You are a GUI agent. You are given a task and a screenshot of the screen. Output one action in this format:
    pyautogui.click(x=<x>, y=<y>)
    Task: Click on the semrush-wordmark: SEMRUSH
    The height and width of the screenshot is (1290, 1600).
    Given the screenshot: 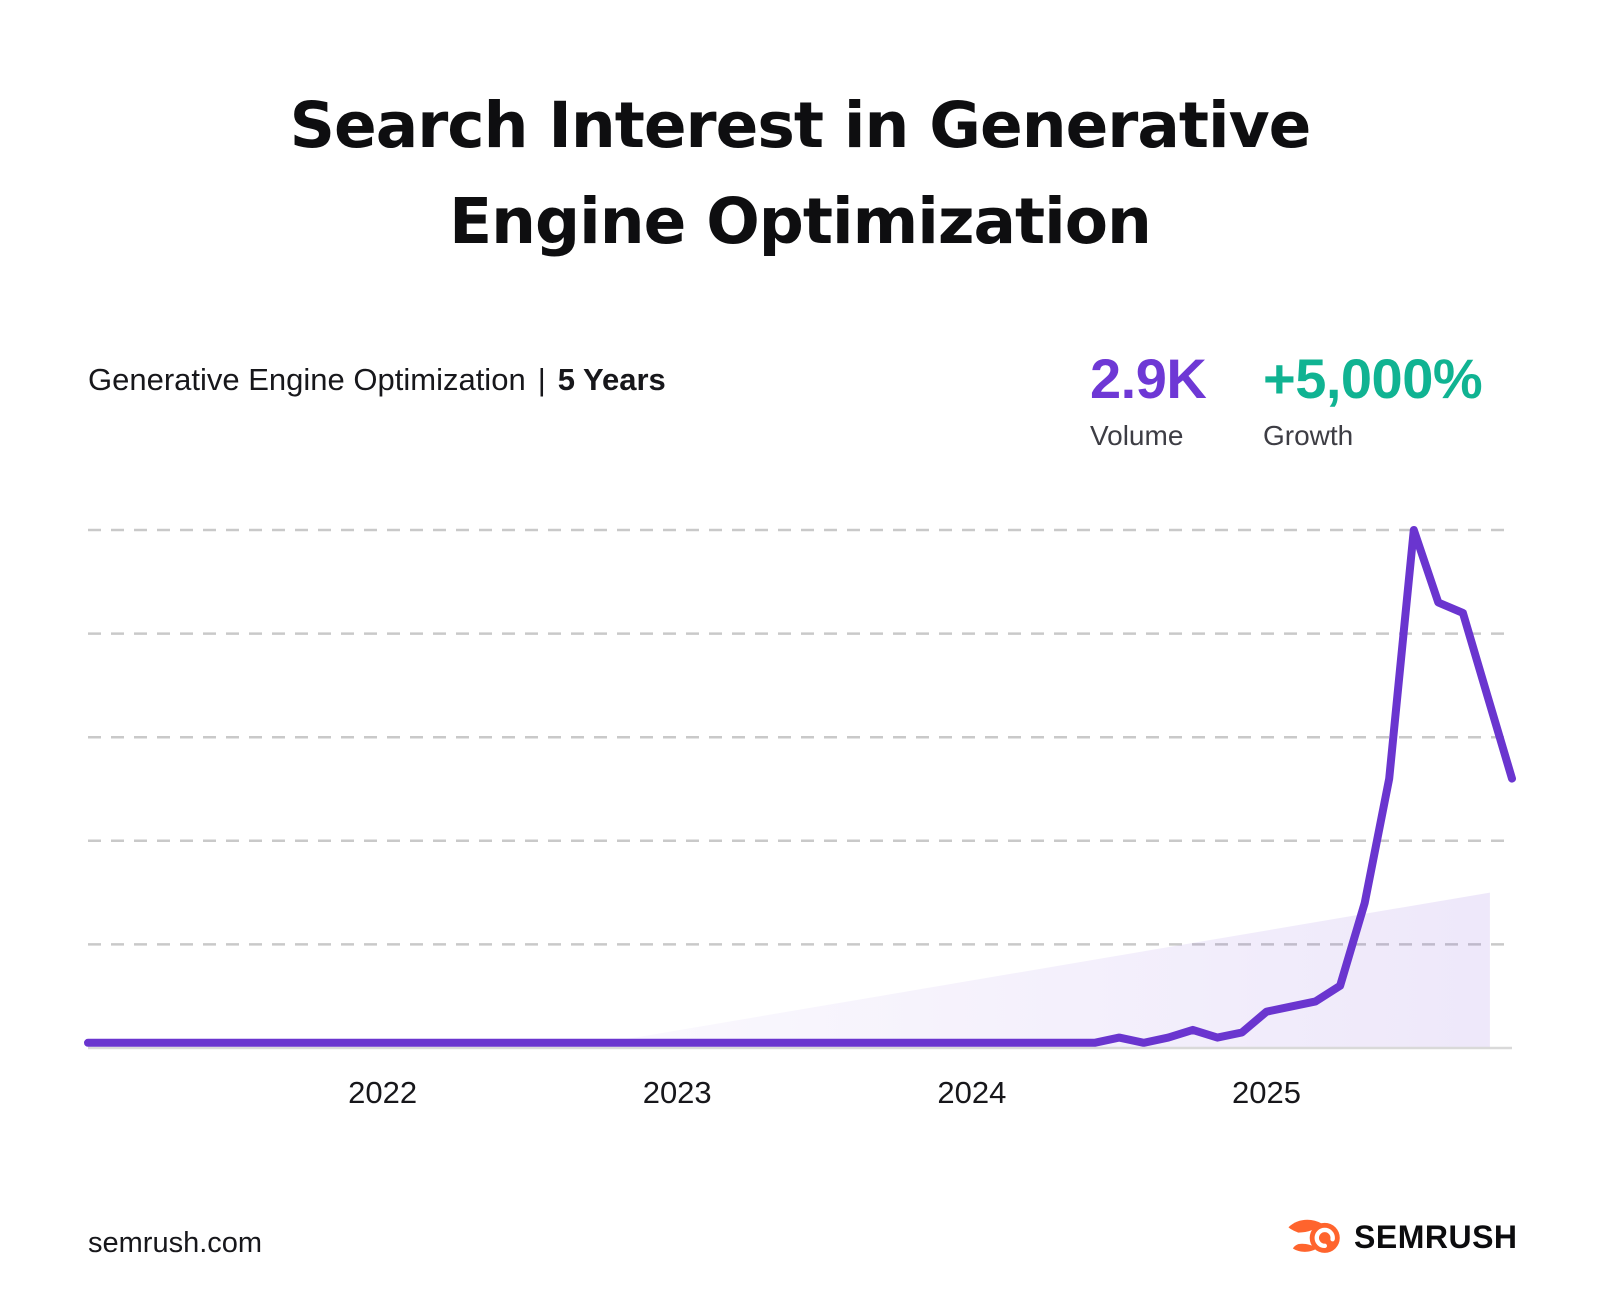 What is the action you would take?
    pyautogui.click(x=1436, y=1236)
    